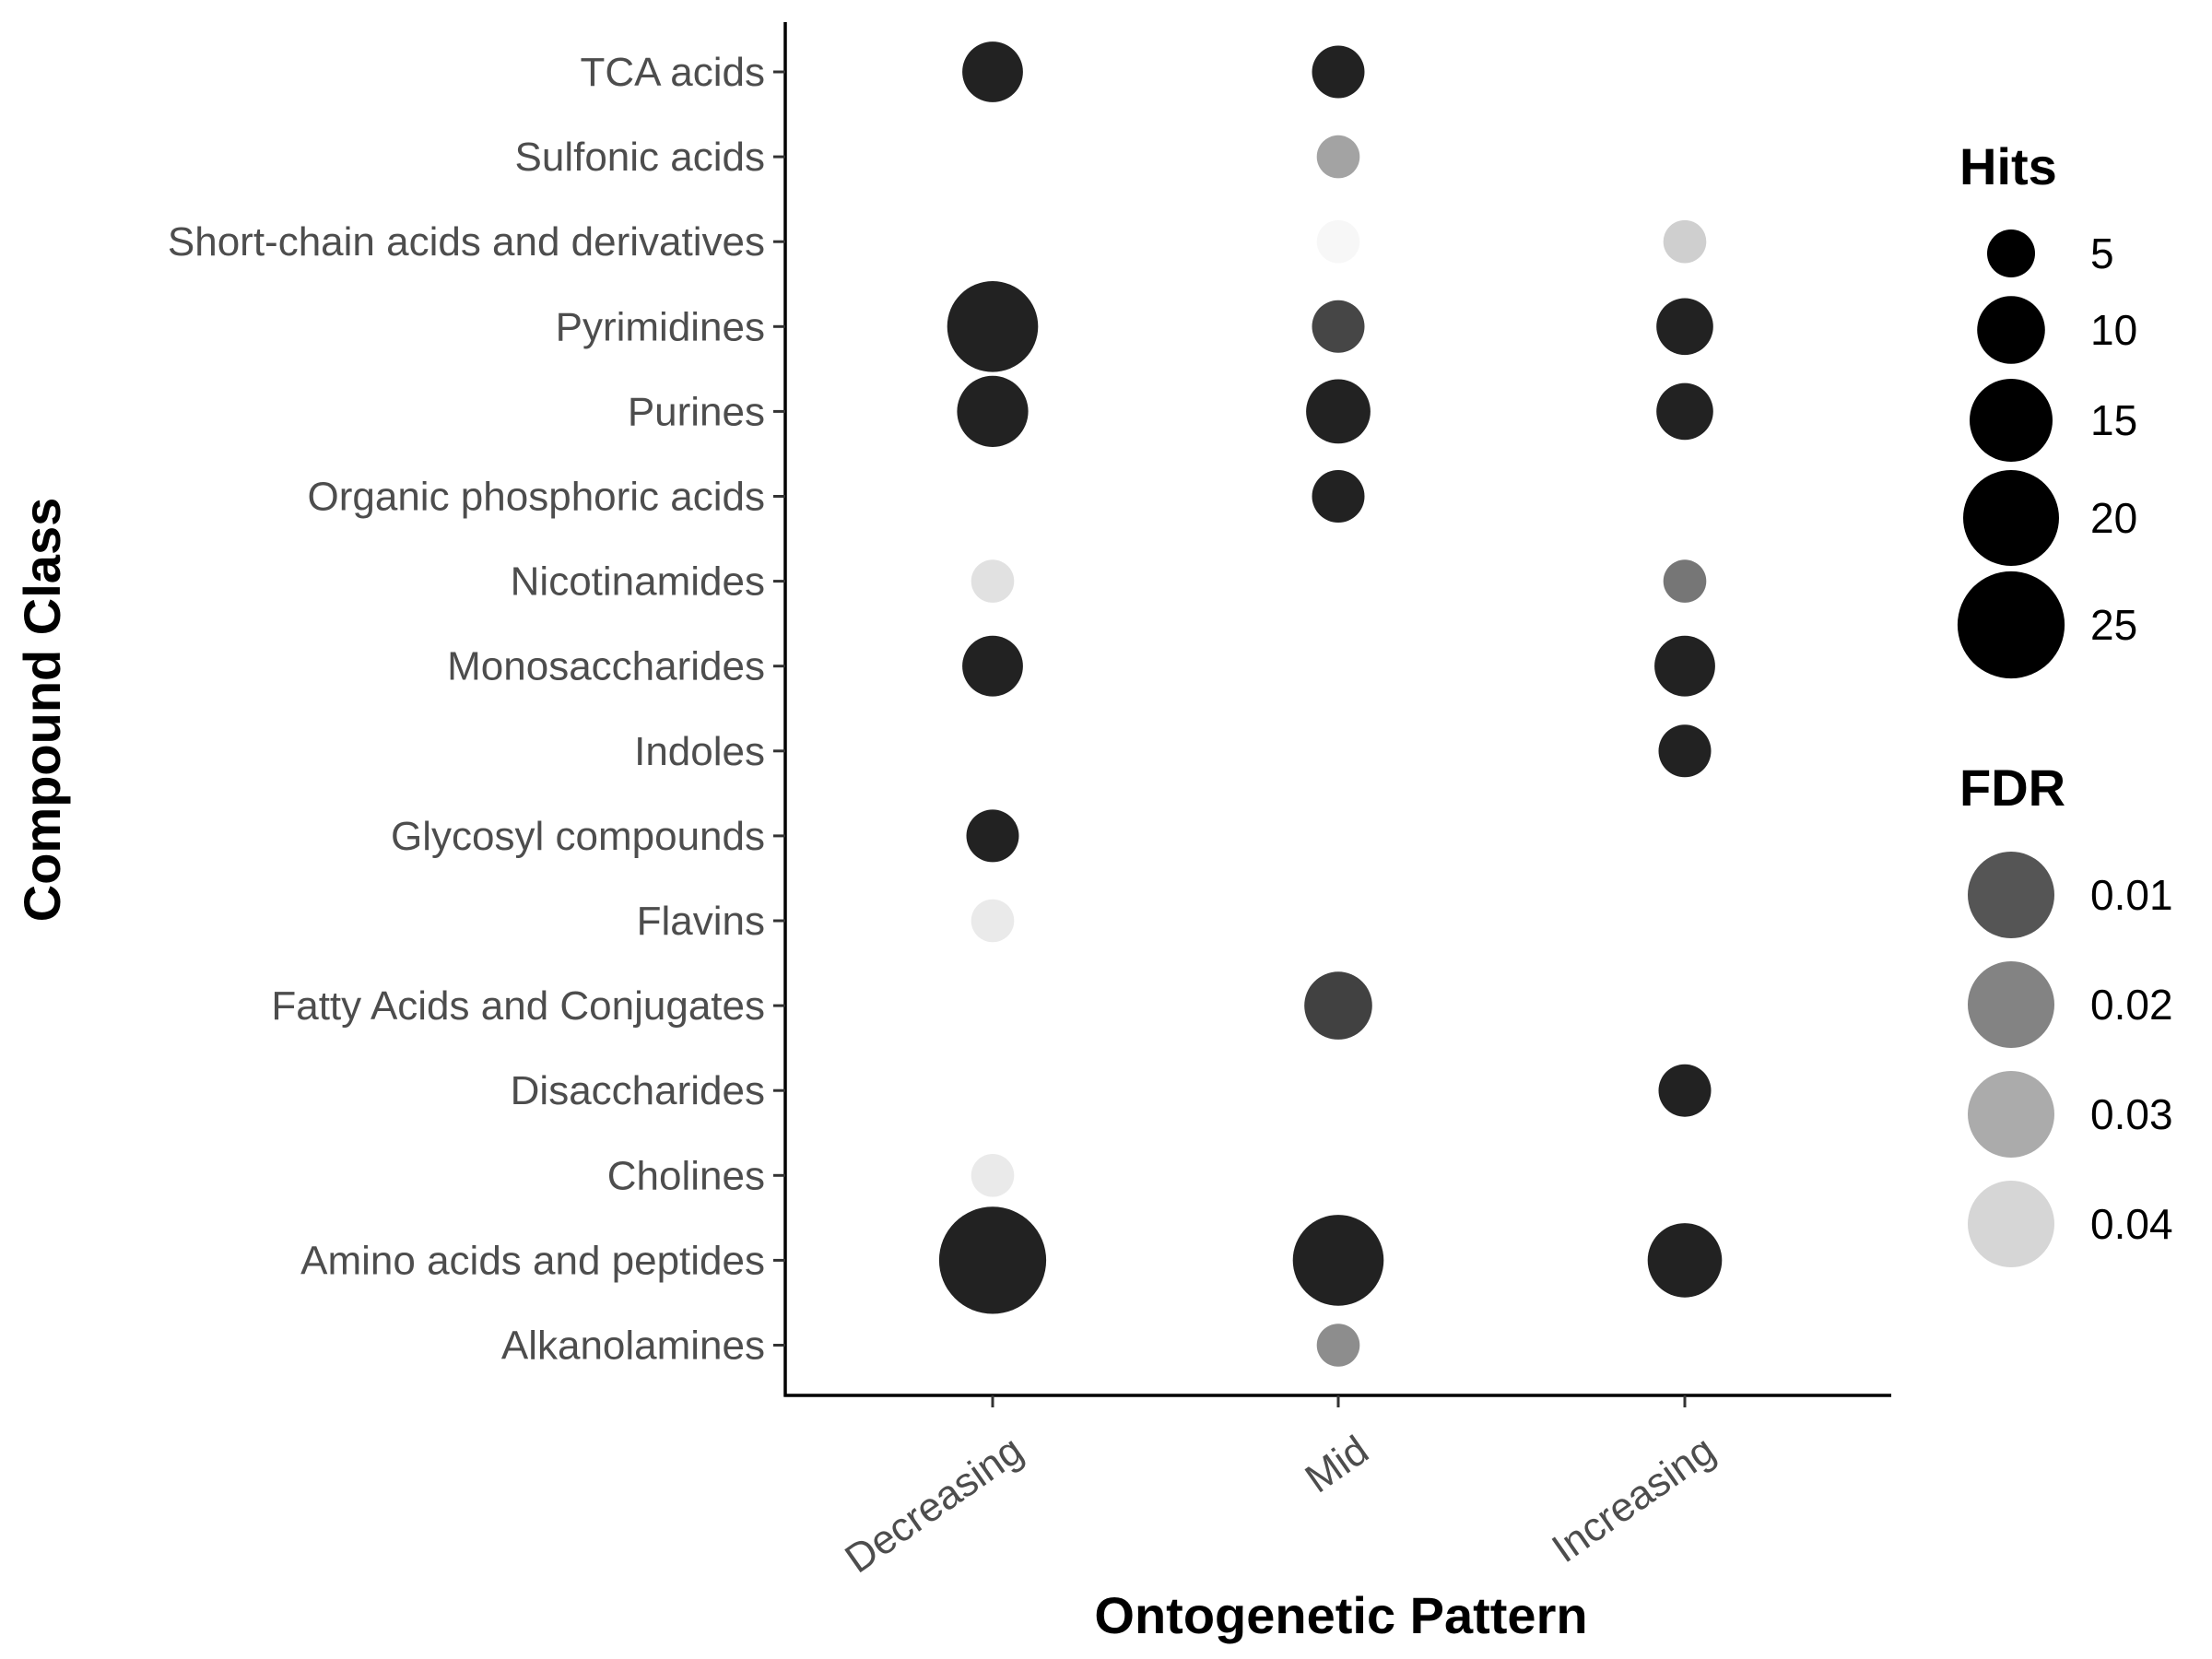 The width and height of the screenshot is (2212, 1659). Describe the element at coordinates (2131, 1005) in the screenshot. I see `legend-fdr-label: 0.02` at that location.